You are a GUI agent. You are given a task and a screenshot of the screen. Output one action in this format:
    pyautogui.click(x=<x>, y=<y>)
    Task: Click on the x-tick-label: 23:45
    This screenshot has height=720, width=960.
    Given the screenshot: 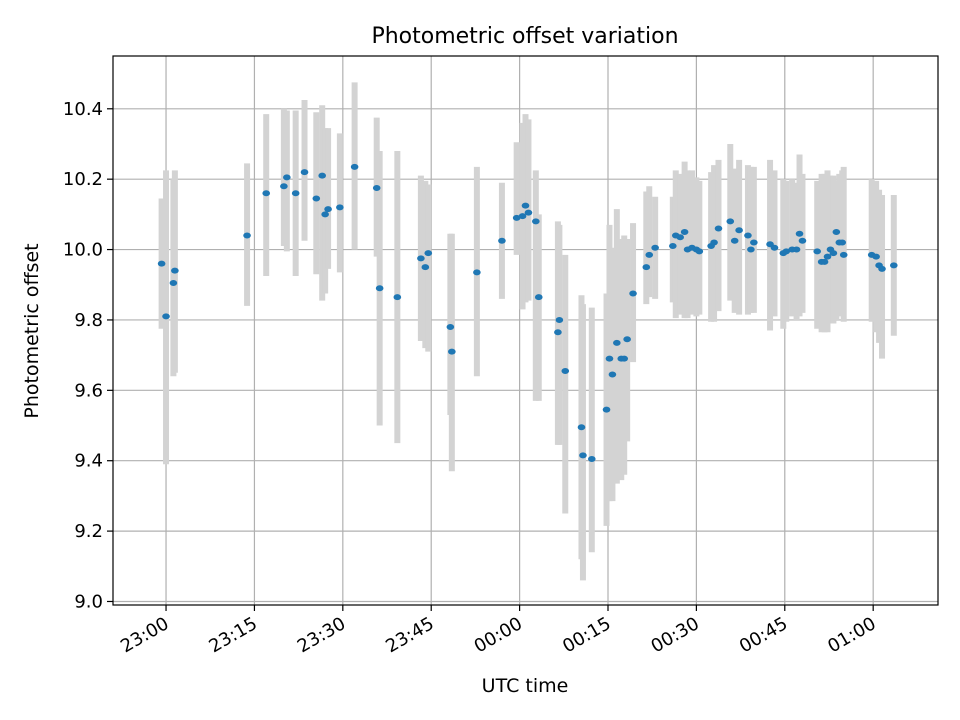 What is the action you would take?
    pyautogui.click(x=409, y=635)
    